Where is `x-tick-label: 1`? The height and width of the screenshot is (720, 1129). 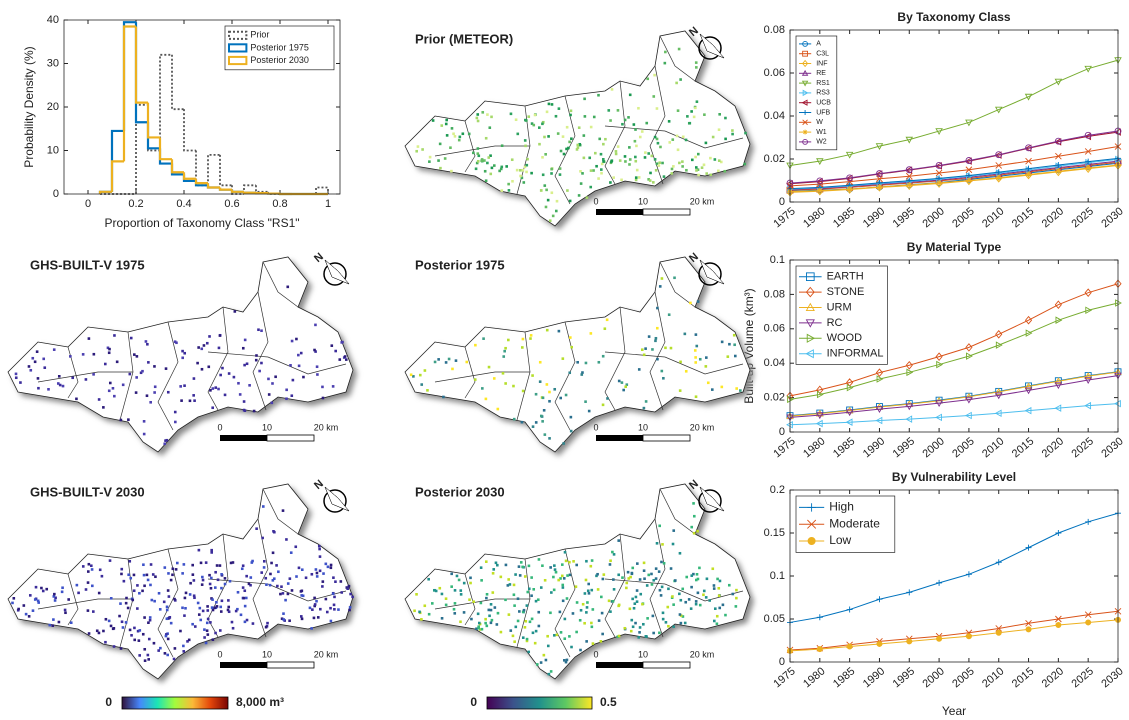
x-tick-label: 1 is located at coordinates (328, 204).